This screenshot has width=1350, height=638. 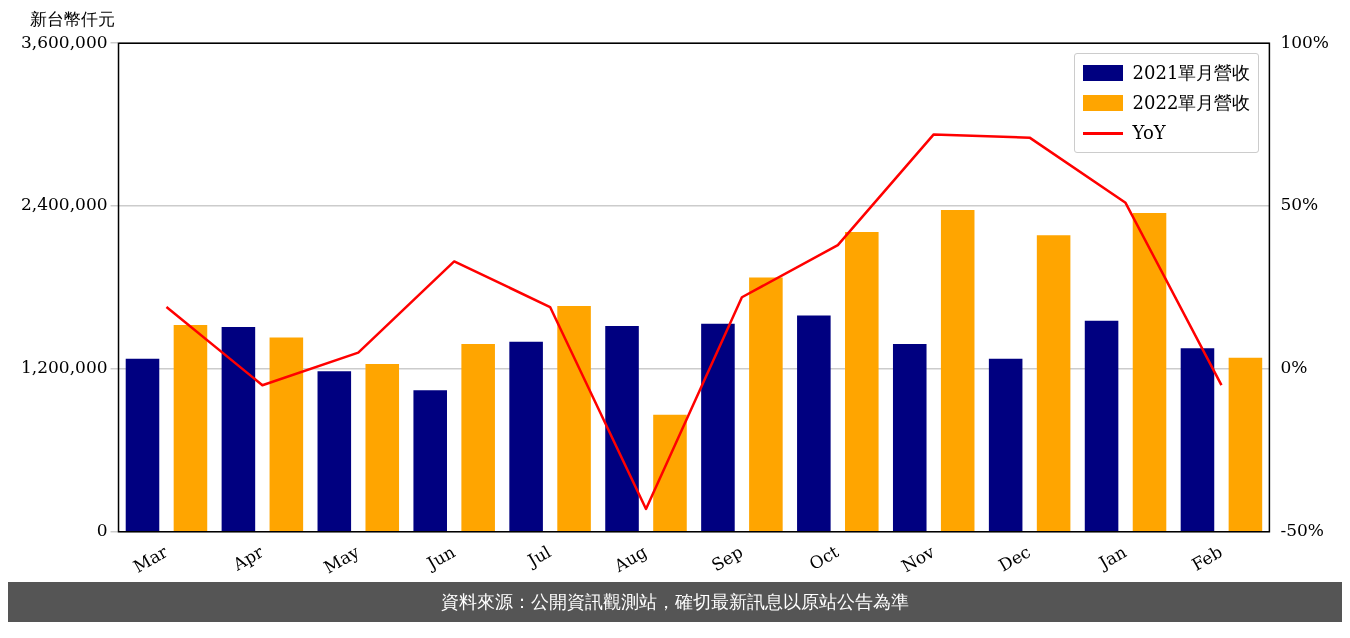 I want to click on x-tick-label: Feb, so click(x=1207, y=558).